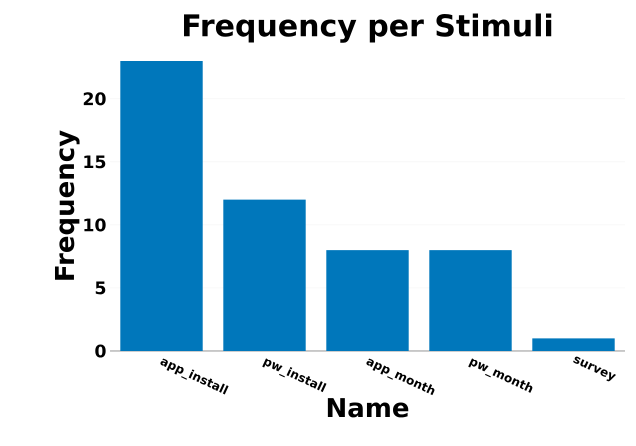 This screenshot has height=446, width=636. Describe the element at coordinates (95, 225) in the screenshot. I see `y-tick-label: 10` at that location.